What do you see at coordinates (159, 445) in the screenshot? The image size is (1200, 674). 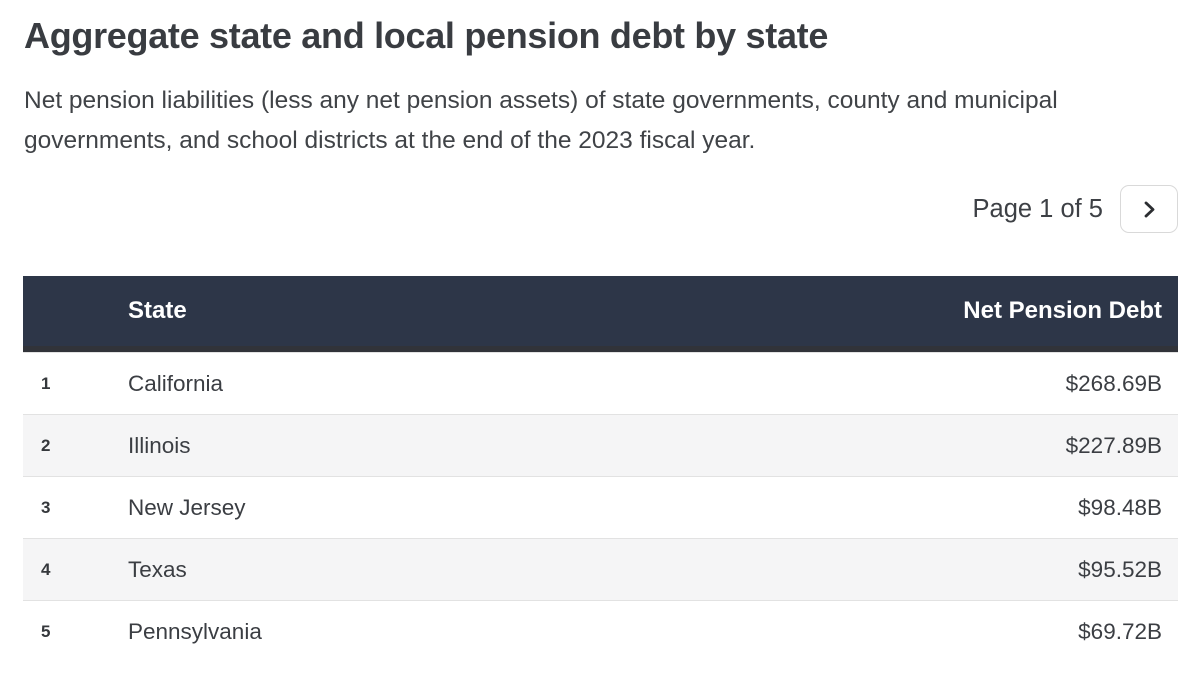 I see `row-state: Illinois` at bounding box center [159, 445].